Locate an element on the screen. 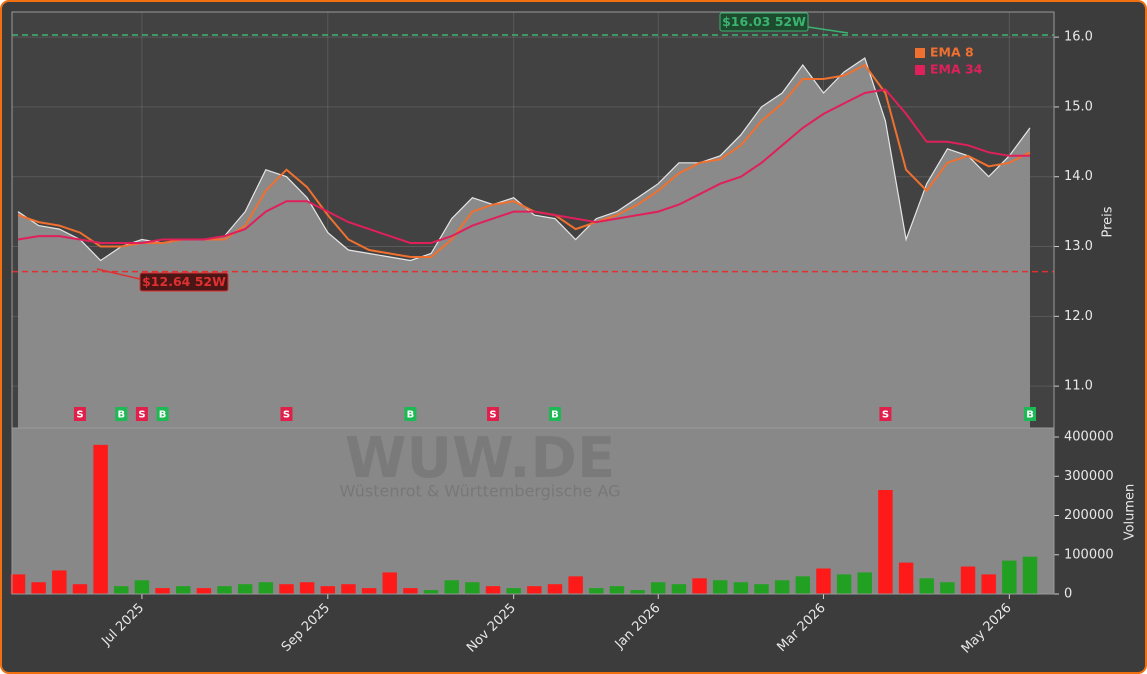  y-tick-label: 16.0 is located at coordinates (1078, 37).